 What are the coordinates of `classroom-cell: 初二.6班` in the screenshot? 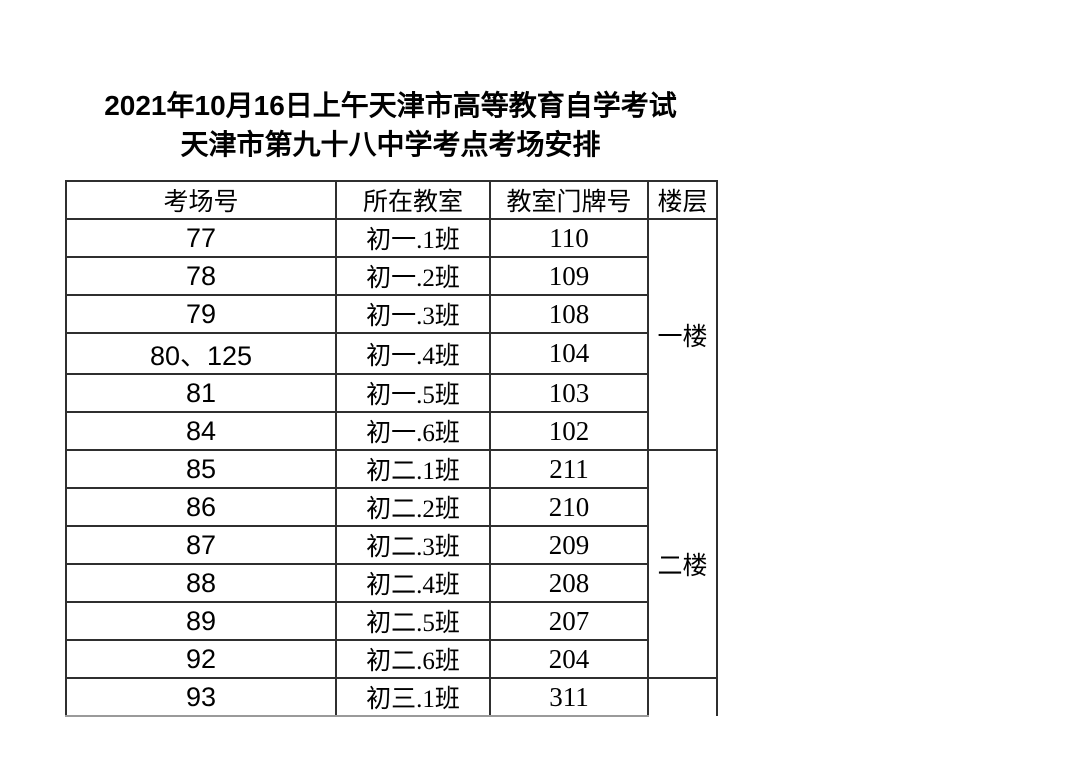 It's located at (413, 659).